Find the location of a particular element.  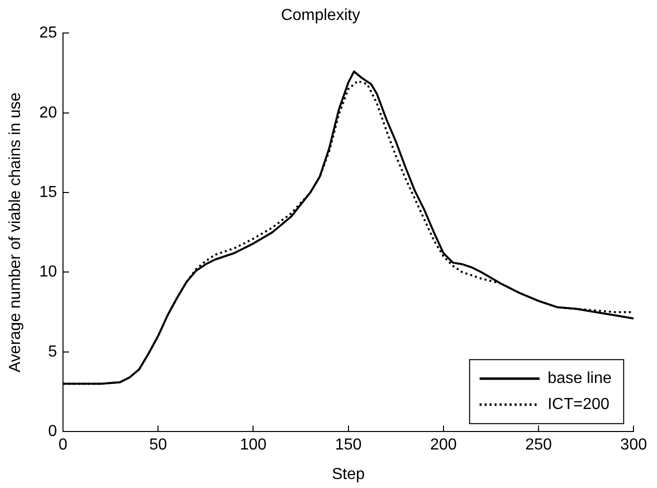

x-axis-title: Step is located at coordinates (348, 474).